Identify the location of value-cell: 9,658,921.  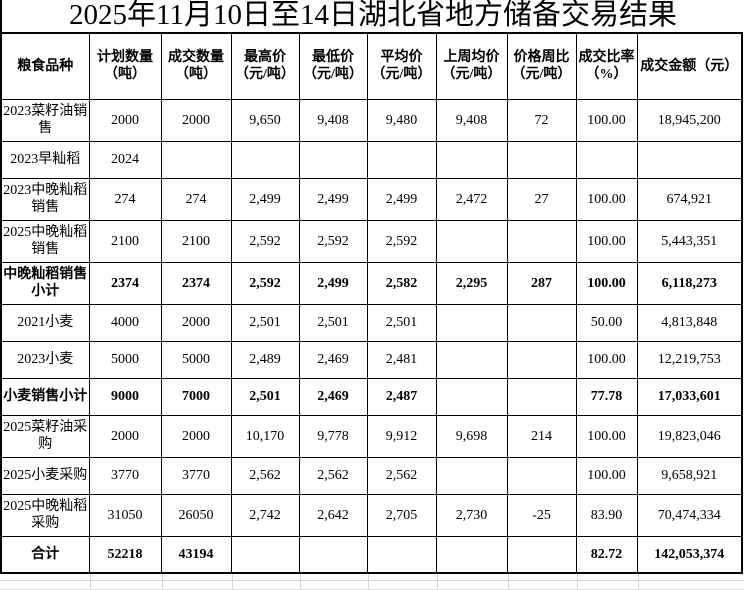
(689, 475).